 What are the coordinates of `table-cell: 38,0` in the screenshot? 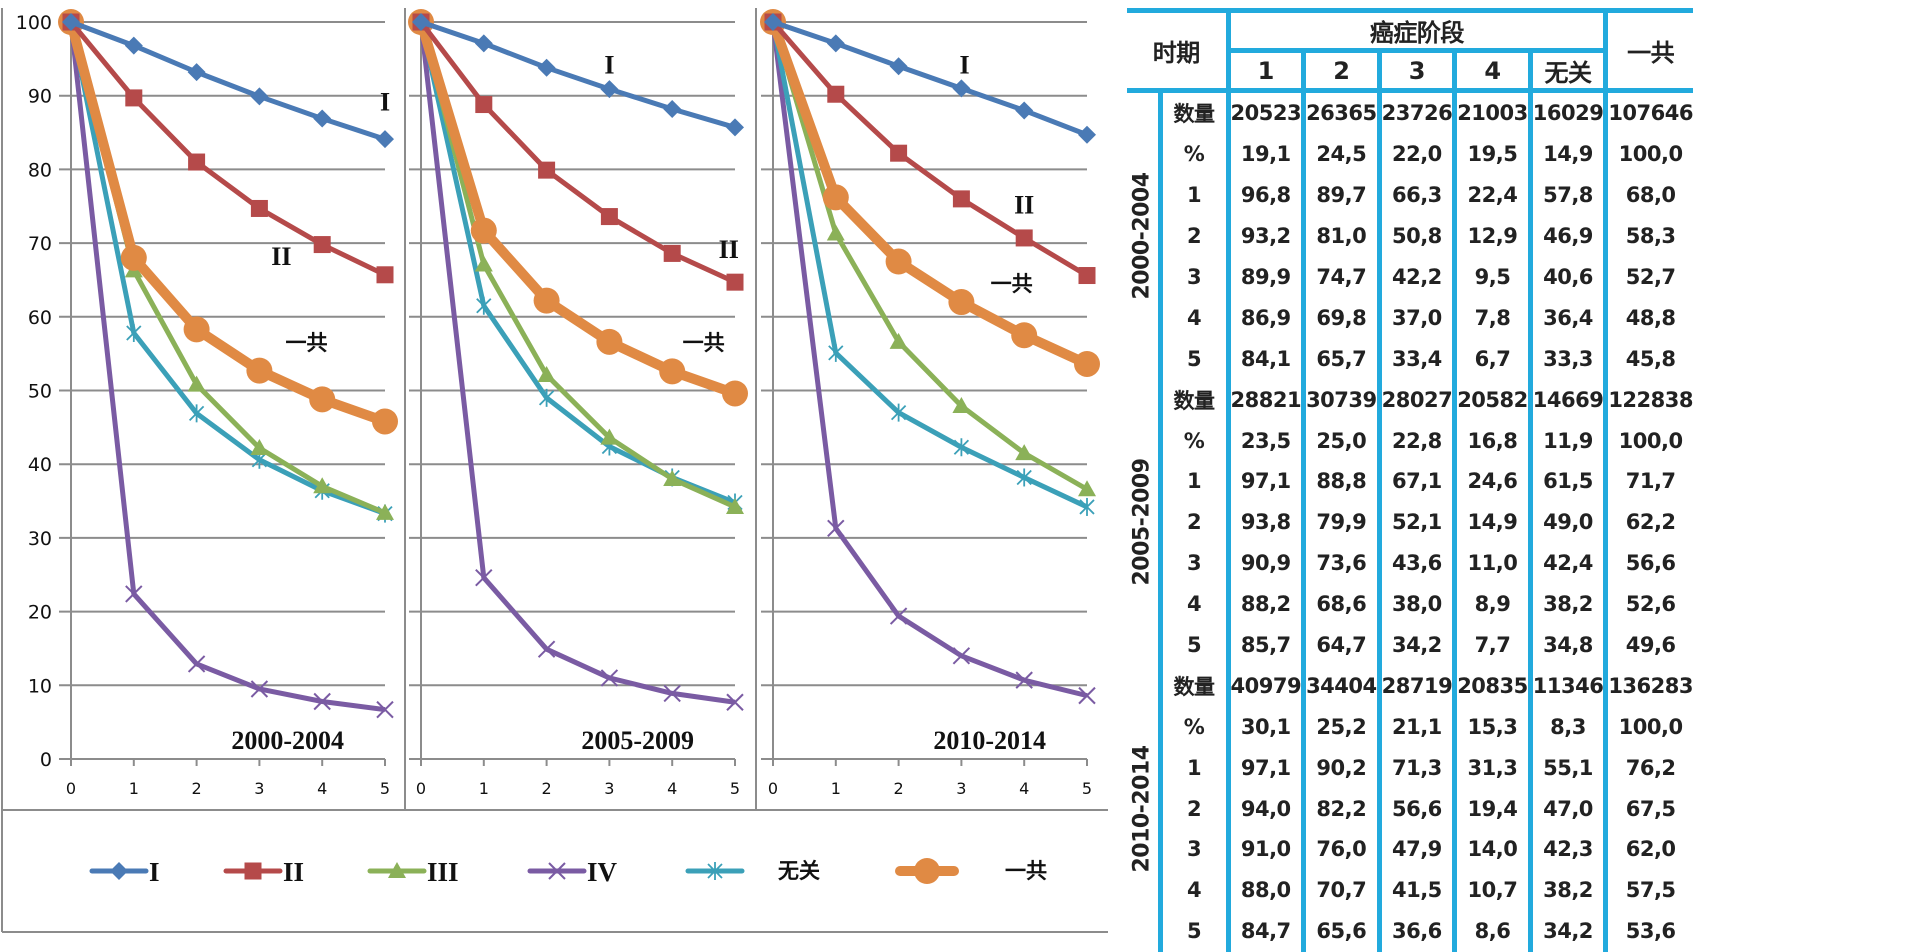 It's located at (1415, 604).